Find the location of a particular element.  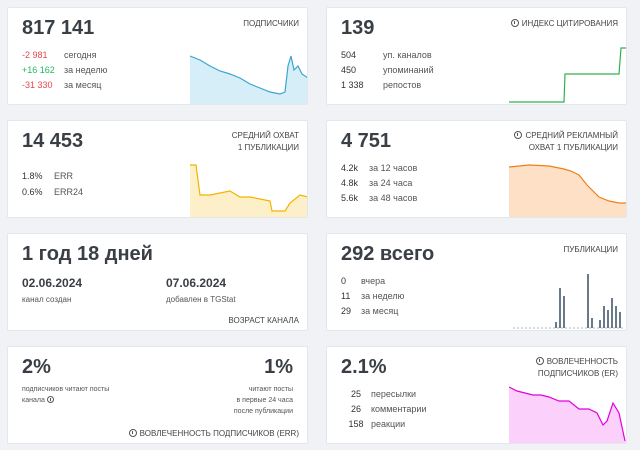

reach-sparkline is located at coordinates (248, 190).